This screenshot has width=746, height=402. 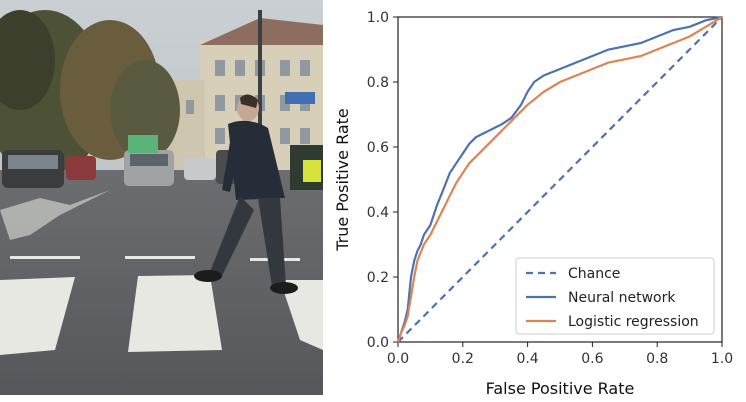 What do you see at coordinates (378, 278) in the screenshot?
I see `y-tick-label: 0.2` at bounding box center [378, 278].